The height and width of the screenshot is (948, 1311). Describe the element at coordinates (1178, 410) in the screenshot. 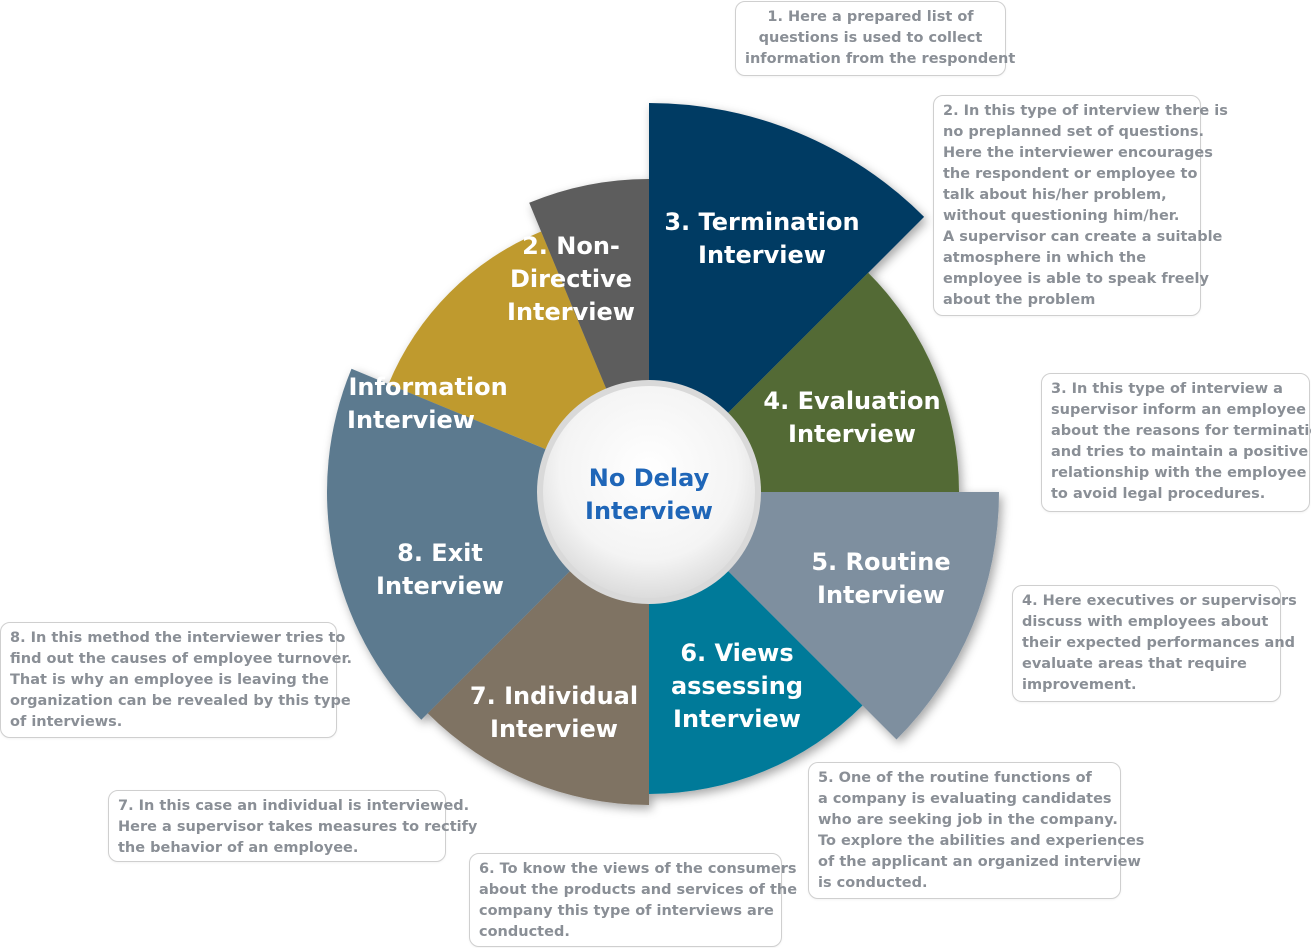

I see `note-3-line: supervisor inform an employee` at that location.